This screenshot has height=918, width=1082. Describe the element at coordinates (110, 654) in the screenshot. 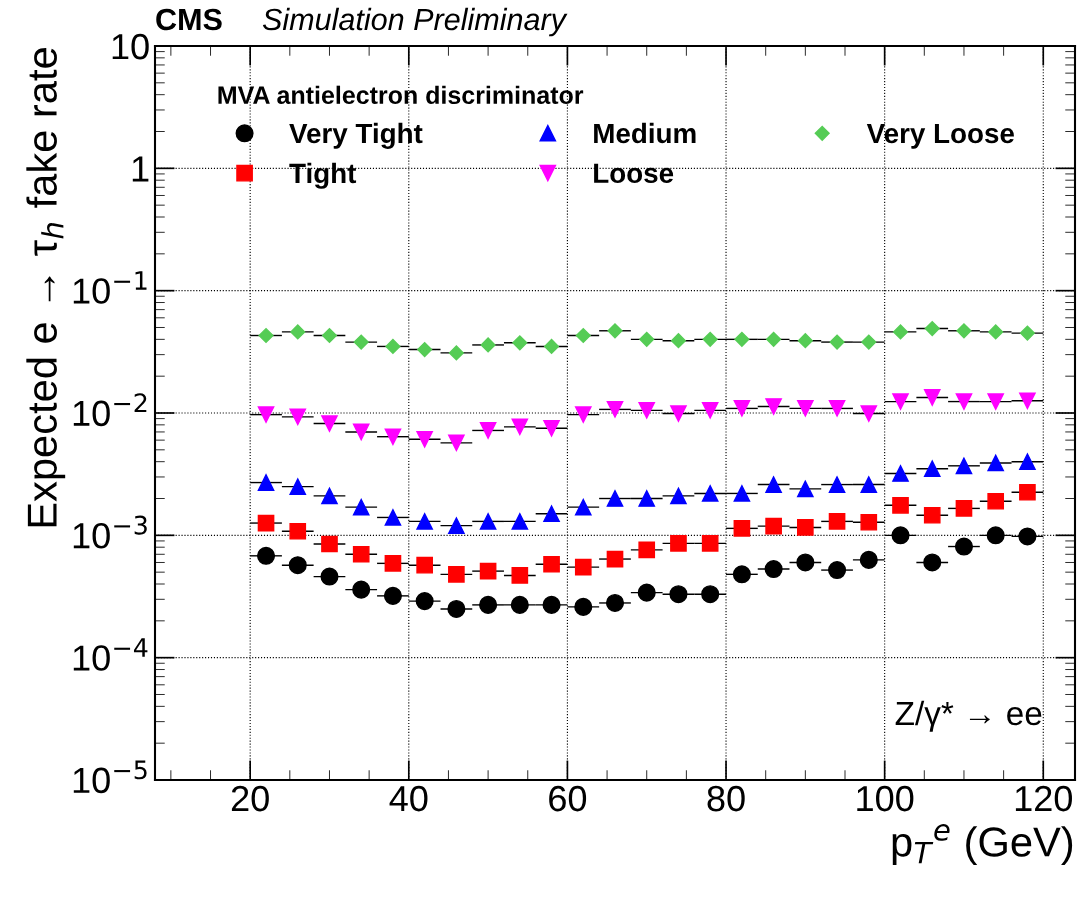

I see `y-tick-label: 10$^{−4}$` at that location.